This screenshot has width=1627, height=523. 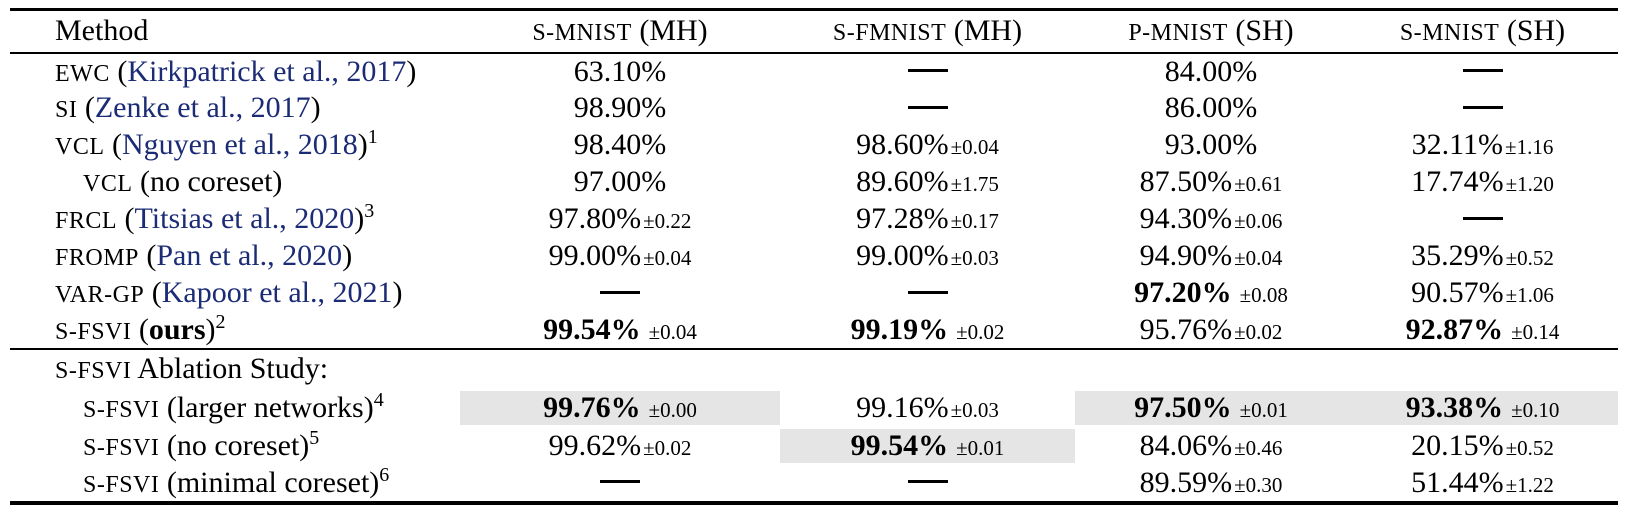 What do you see at coordinates (266, 407) in the screenshot?
I see `method-text: (larger networks)` at bounding box center [266, 407].